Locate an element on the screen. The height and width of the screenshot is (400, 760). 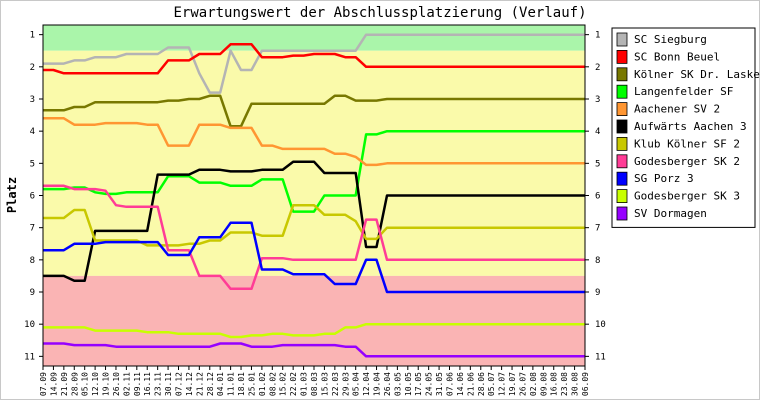
legend-label: Klub Kölner SF 2 is located at coordinates (687, 143).